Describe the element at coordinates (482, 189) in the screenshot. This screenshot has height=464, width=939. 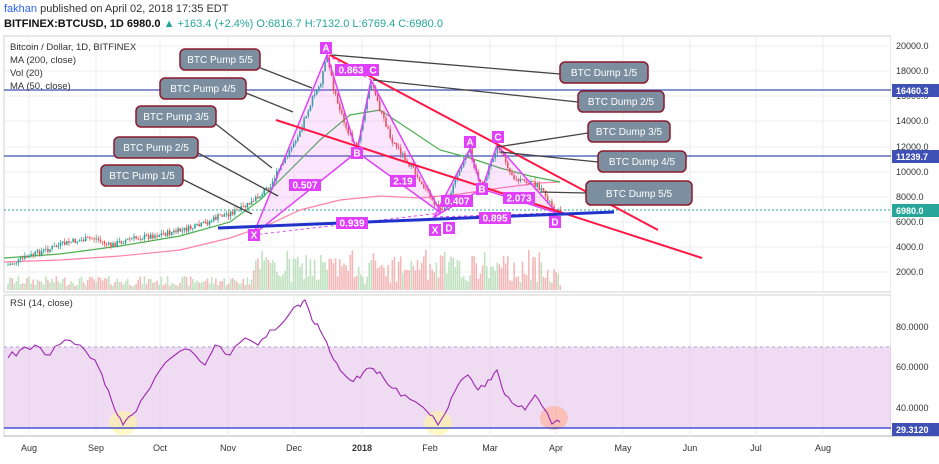
I see `label-B2: B` at that location.